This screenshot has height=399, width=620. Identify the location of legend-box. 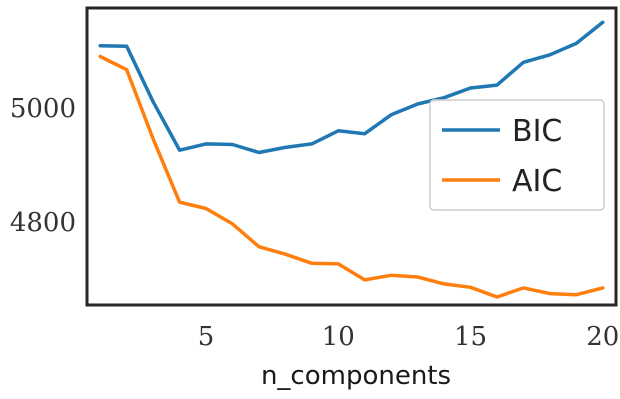
(517, 155).